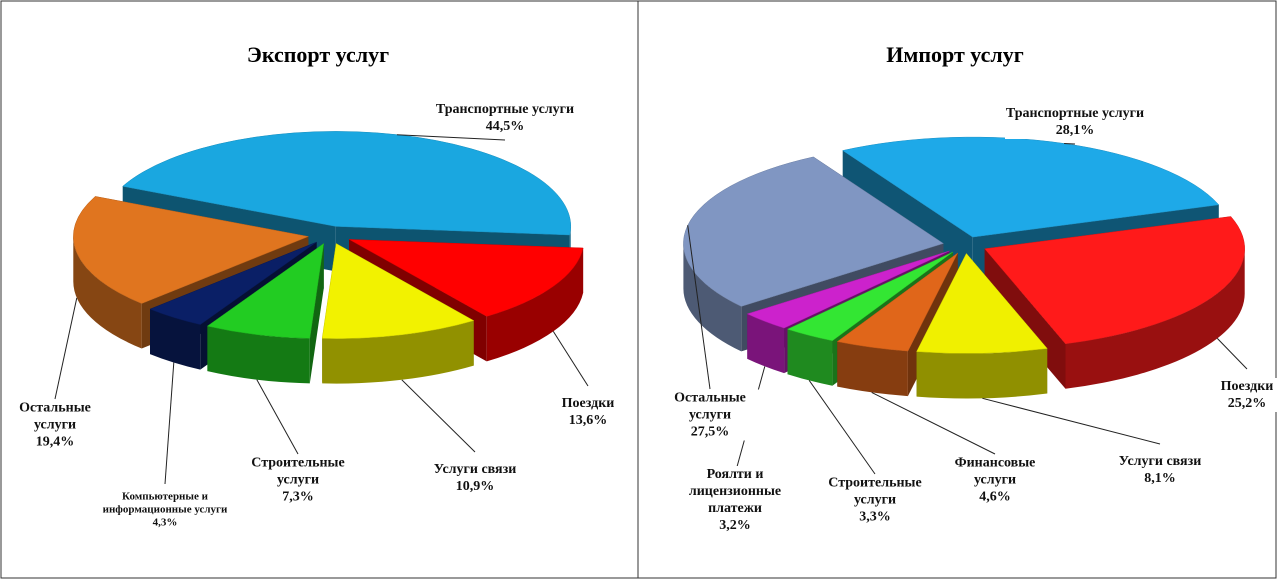  I want to click on slice-value: 27,5%, so click(710, 432).